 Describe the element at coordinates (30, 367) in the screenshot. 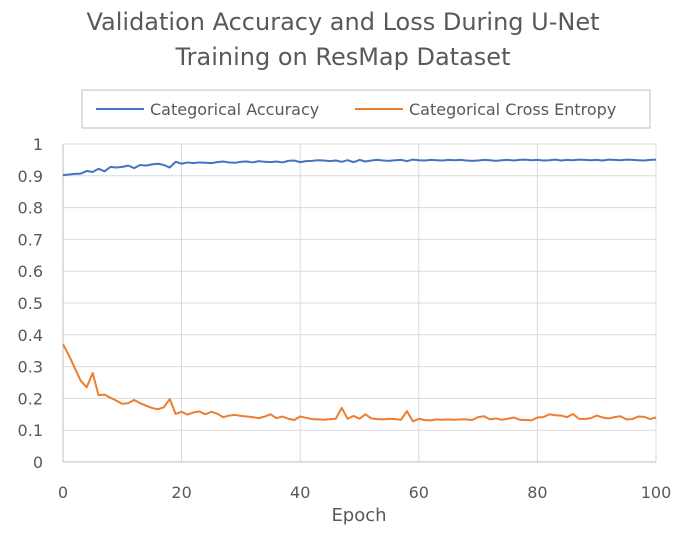

I see `y-tick-label: 0.3` at that location.